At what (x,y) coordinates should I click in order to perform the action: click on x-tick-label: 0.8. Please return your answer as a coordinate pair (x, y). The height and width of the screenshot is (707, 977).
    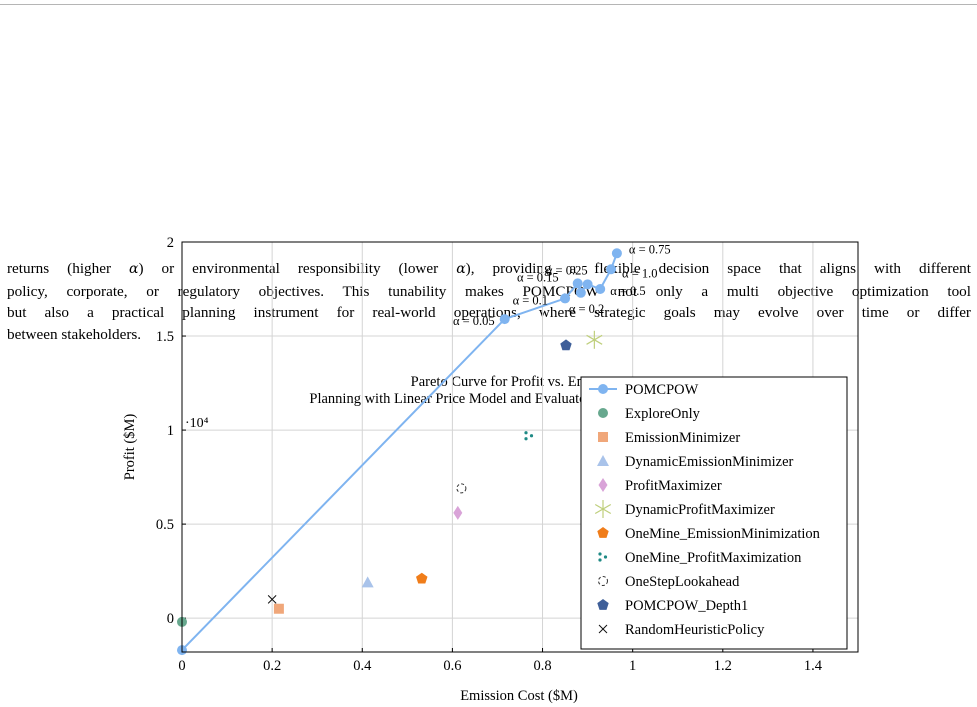
    Looking at the image, I should click on (542, 666).